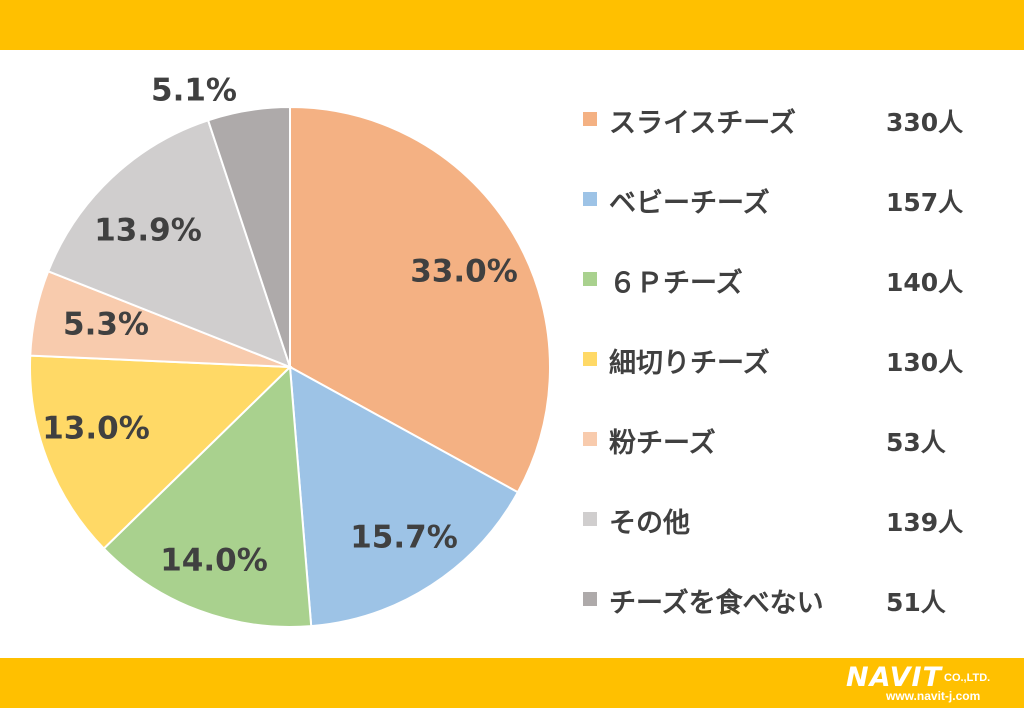 Image resolution: width=1024 pixels, height=708 pixels. What do you see at coordinates (148, 231) in the screenshot?
I see `pie-data-label: 13.9%` at bounding box center [148, 231].